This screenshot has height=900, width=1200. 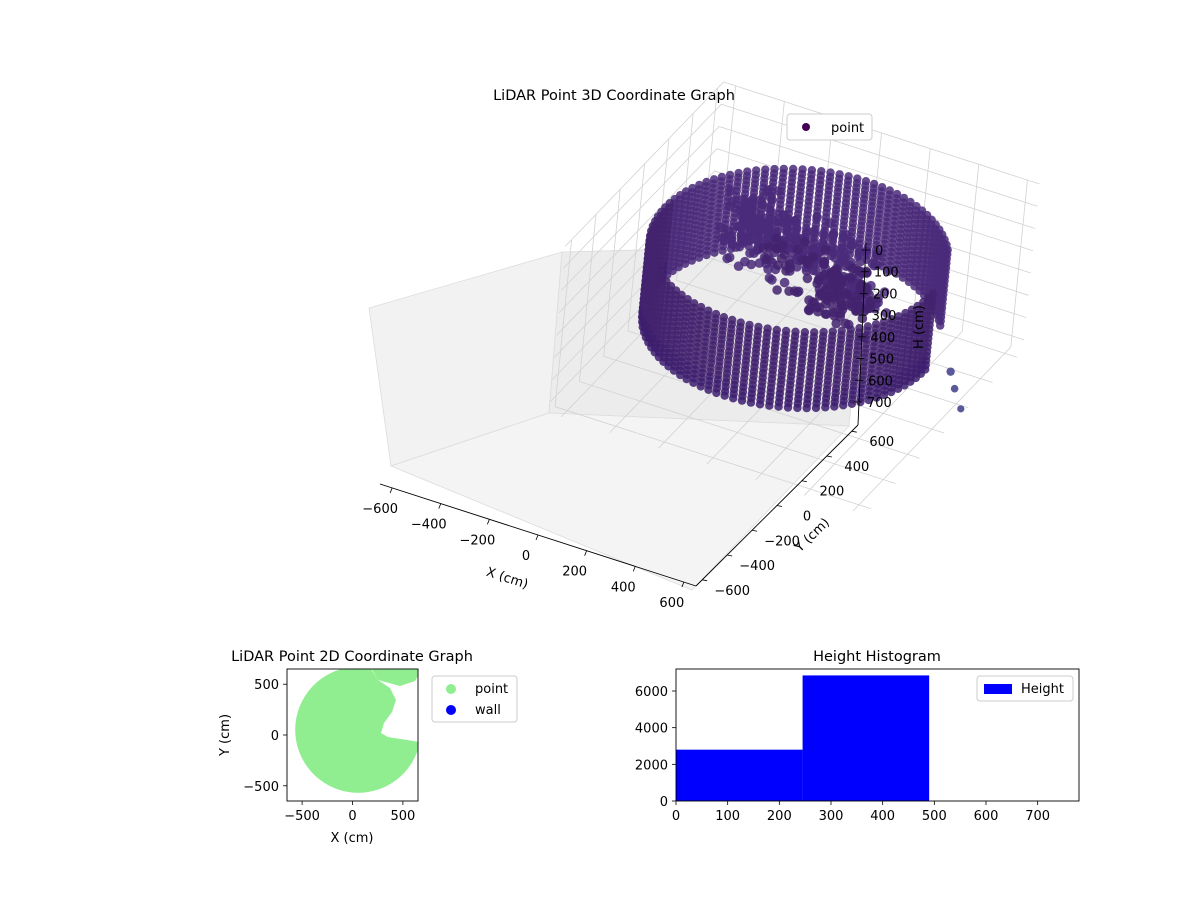 What do you see at coordinates (302, 816) in the screenshot?
I see `x-tick-label-2d: −500` at bounding box center [302, 816].